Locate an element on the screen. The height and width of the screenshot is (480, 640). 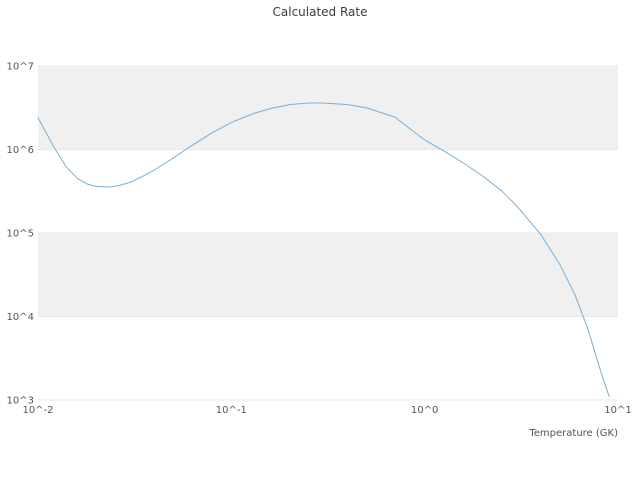
x-tick-label: 10^1 is located at coordinates (617, 410).